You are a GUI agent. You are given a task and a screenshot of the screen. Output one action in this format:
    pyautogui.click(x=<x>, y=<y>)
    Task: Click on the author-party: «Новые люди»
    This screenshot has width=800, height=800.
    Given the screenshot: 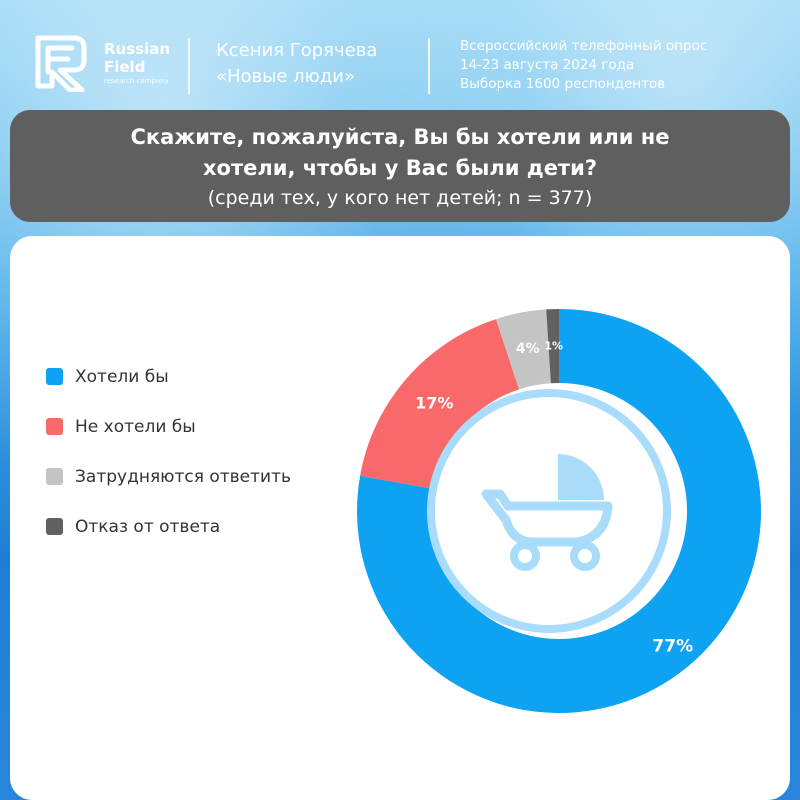 What is the action you would take?
    pyautogui.click(x=285, y=76)
    